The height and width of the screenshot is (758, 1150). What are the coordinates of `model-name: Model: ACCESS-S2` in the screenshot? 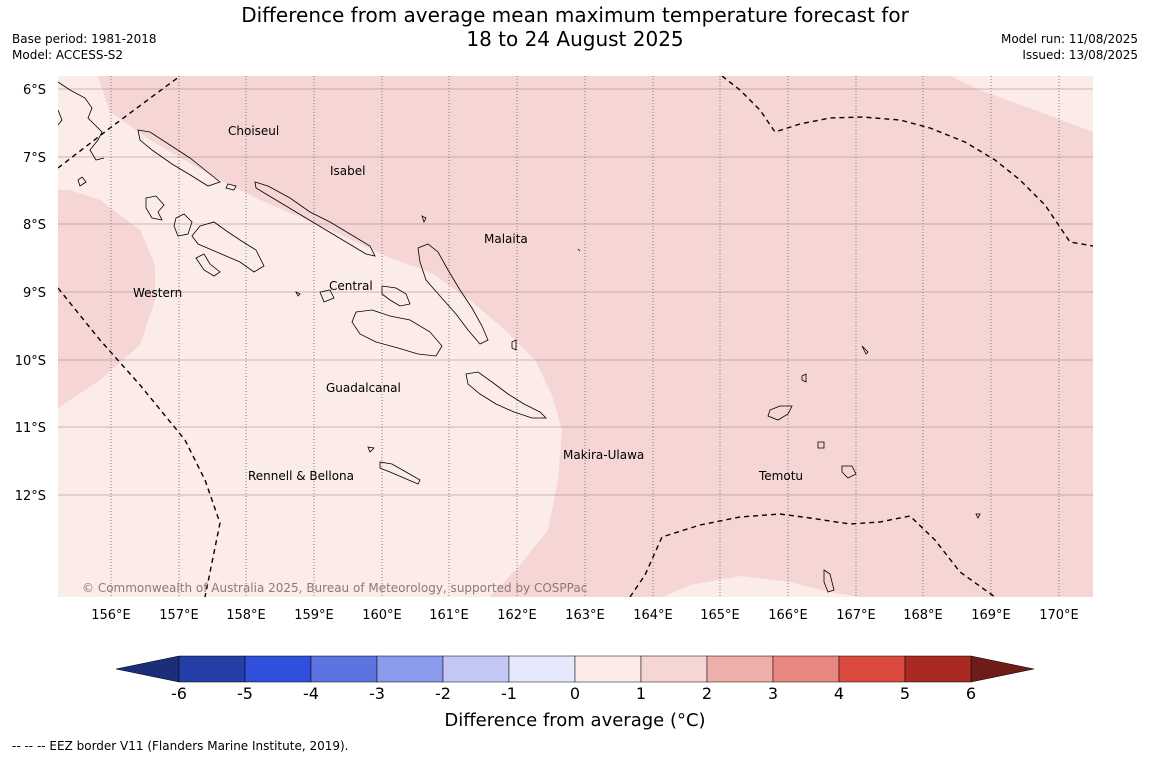 It's located at (68, 55).